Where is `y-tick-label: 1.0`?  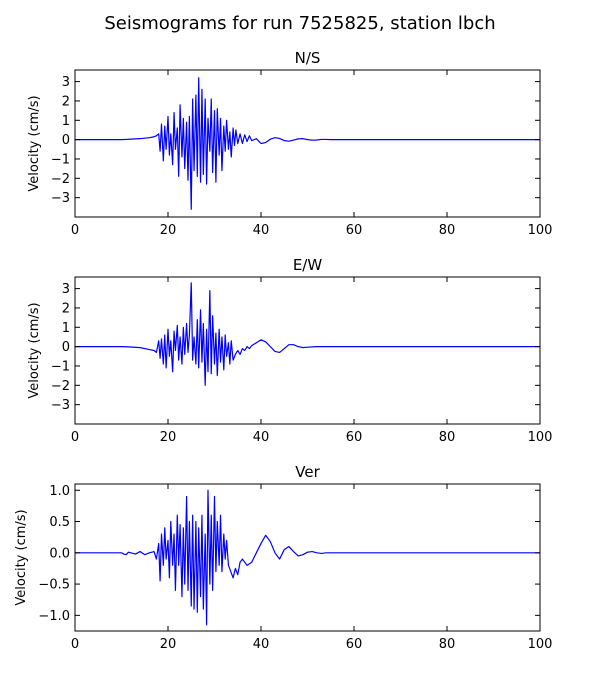 y-tick-label: 1.0 is located at coordinates (59, 491).